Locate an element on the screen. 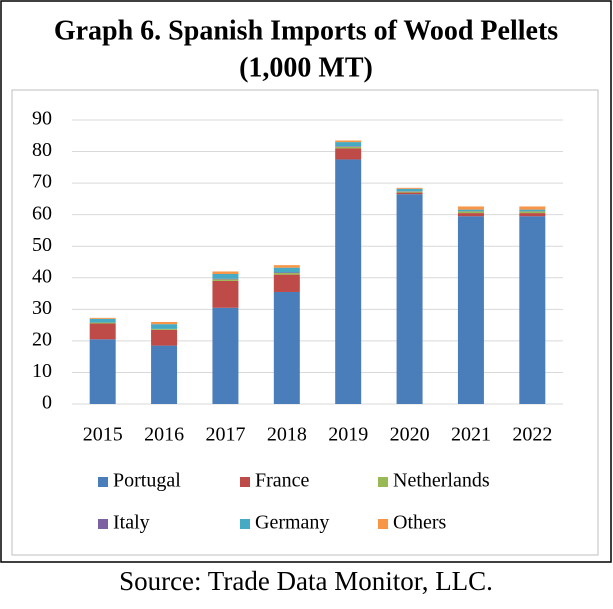 This screenshot has width=613, height=609. legend-label: Italy is located at coordinates (131, 523).